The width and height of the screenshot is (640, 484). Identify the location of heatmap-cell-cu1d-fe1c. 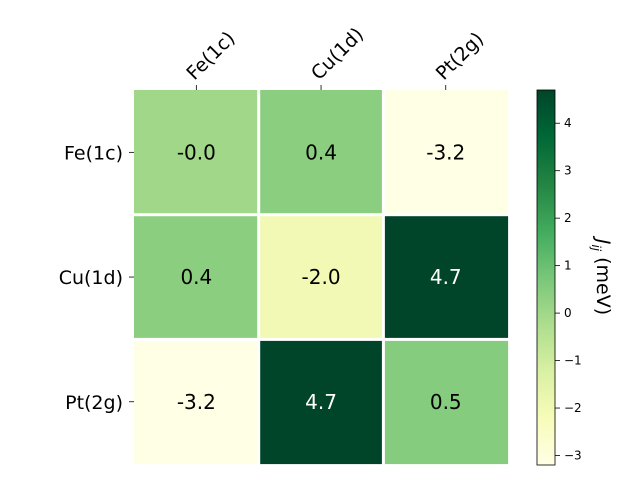
(196, 277).